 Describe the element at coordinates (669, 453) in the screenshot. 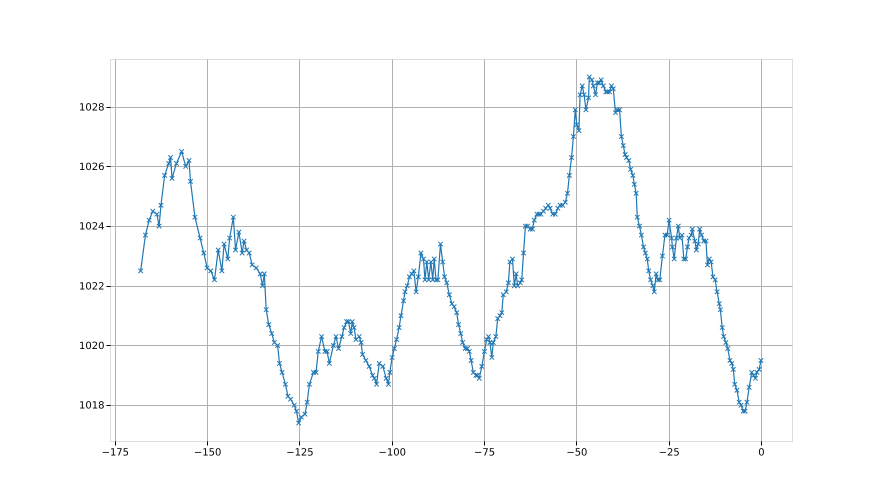

I see `x-tick-label: −25` at that location.